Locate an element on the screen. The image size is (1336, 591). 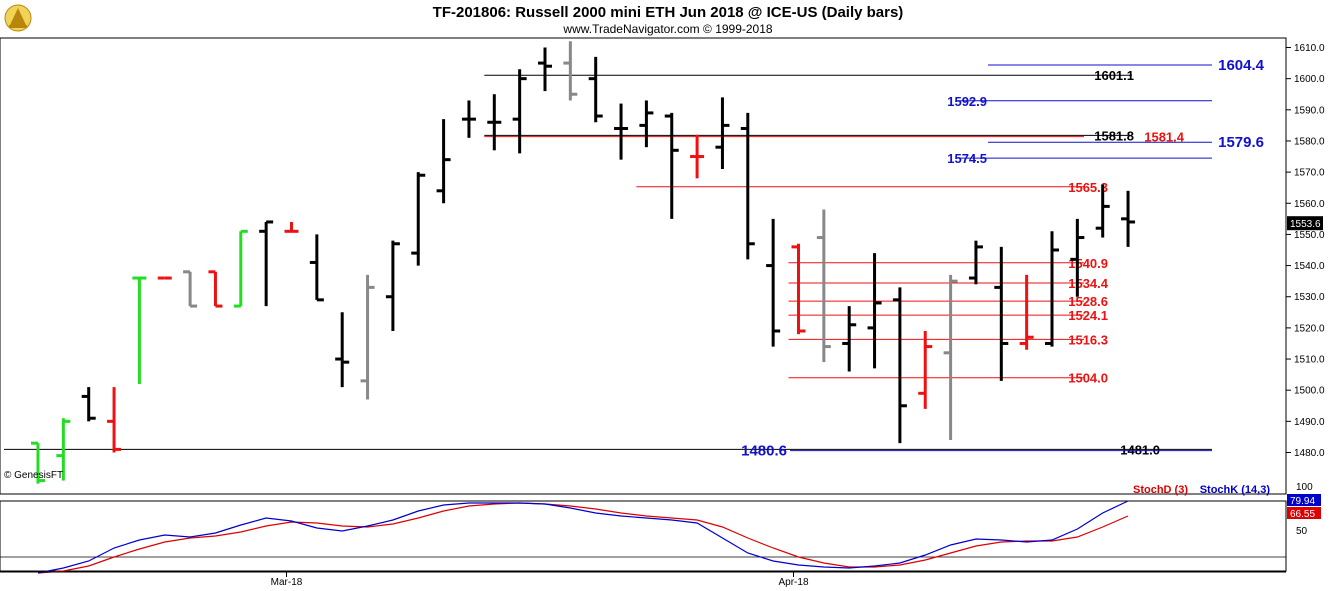
level-label: 1581.8 is located at coordinates (1114, 135).